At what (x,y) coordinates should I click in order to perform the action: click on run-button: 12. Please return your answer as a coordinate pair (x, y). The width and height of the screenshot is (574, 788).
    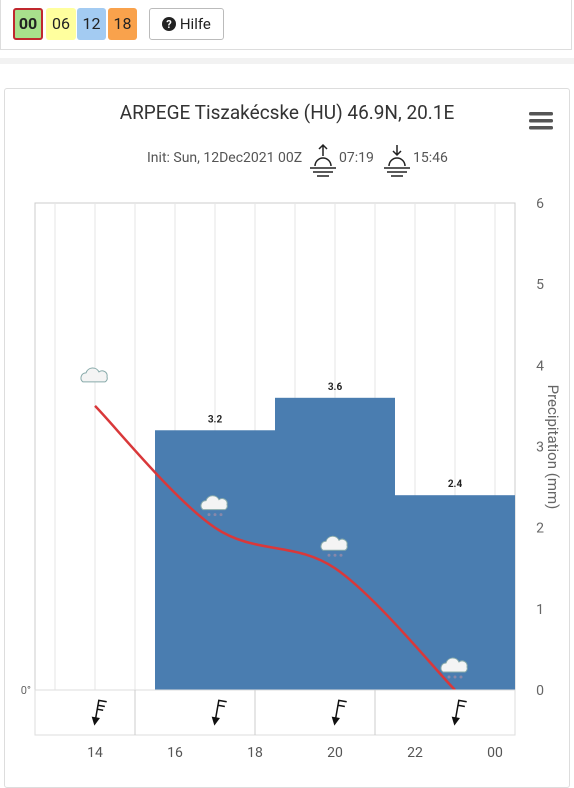
    Looking at the image, I should click on (91, 24).